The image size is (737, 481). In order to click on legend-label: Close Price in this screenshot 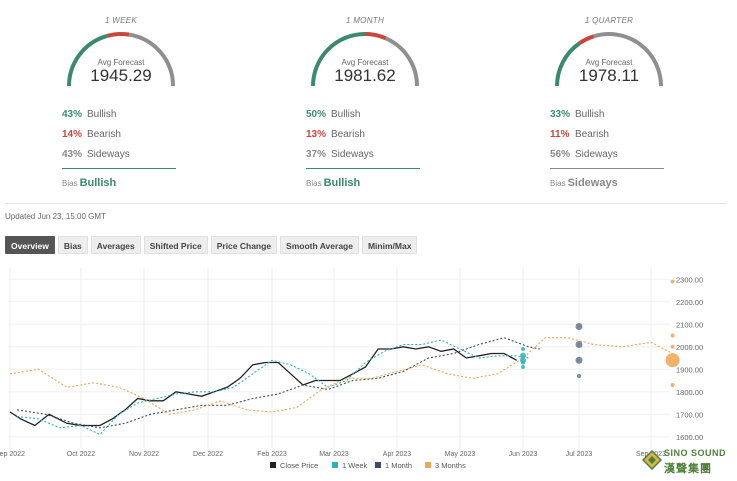, I will do `click(299, 465)`.